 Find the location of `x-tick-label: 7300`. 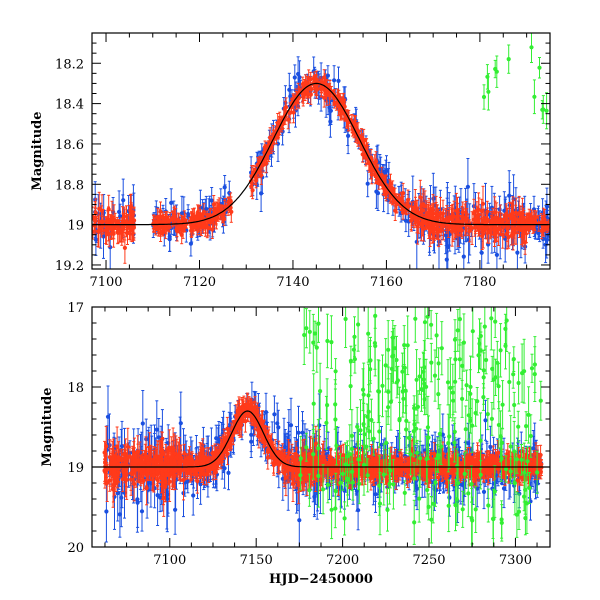

x-tick-label: 7300 is located at coordinates (515, 560).